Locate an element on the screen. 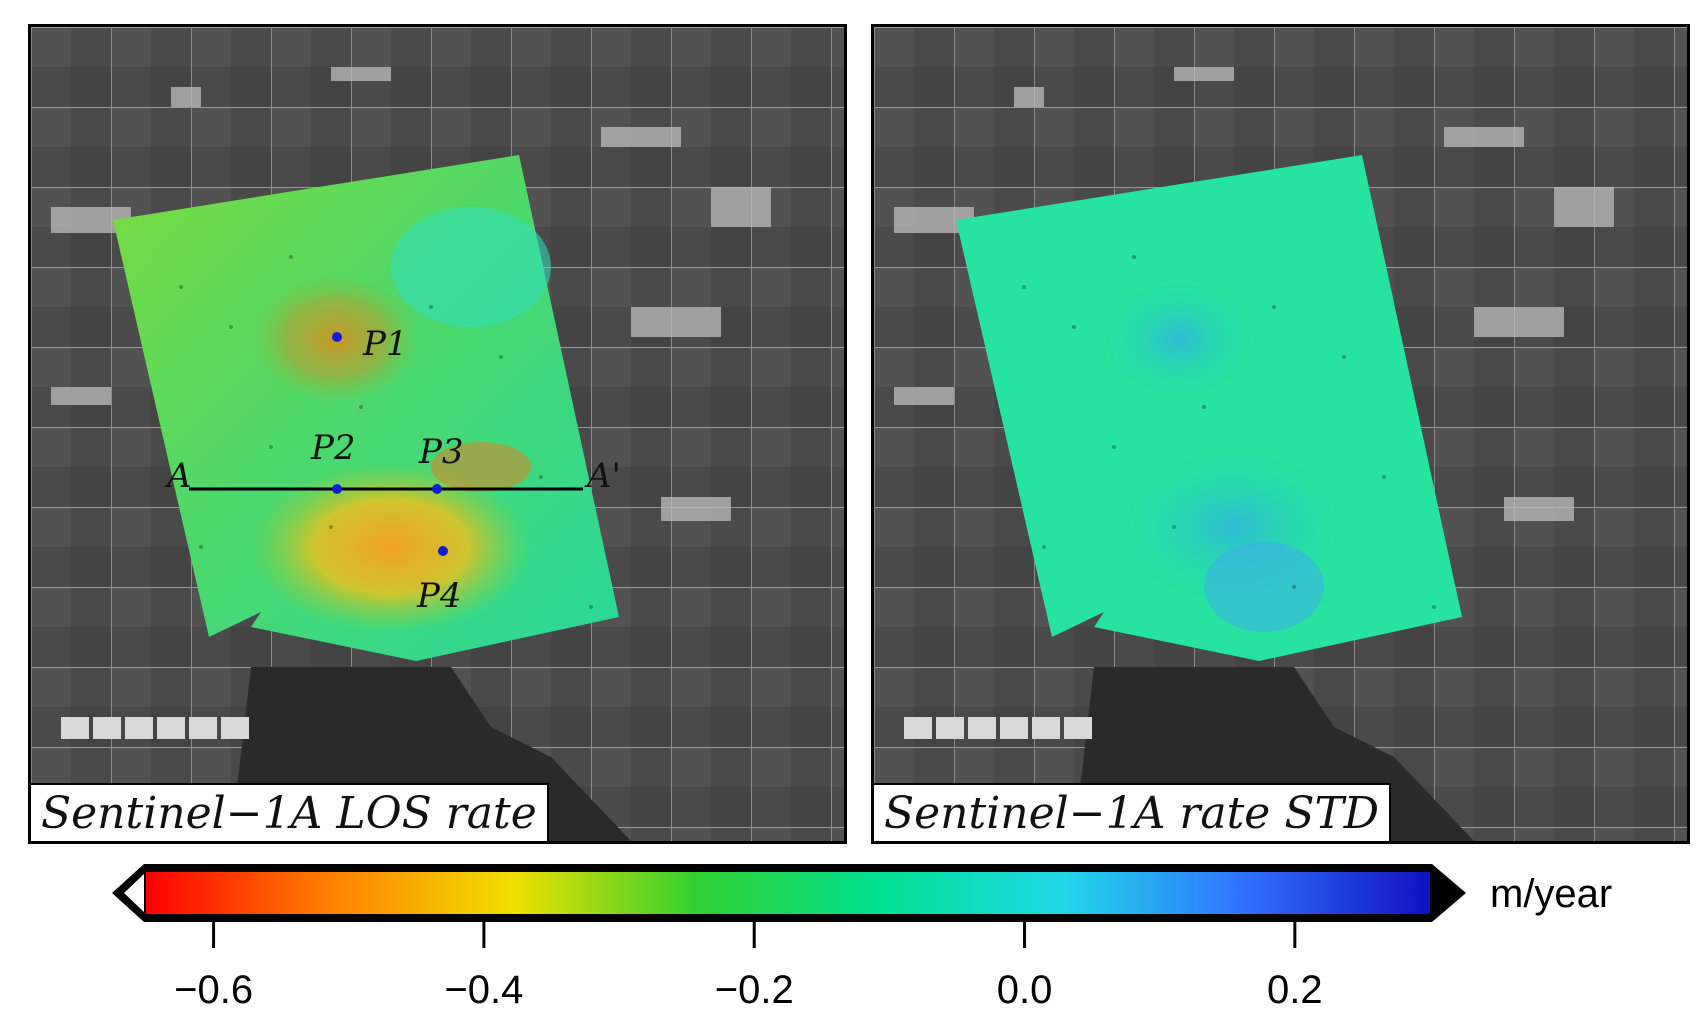 This screenshot has height=1022, width=1702. colorbar-high-triangle is located at coordinates (1444, 893).